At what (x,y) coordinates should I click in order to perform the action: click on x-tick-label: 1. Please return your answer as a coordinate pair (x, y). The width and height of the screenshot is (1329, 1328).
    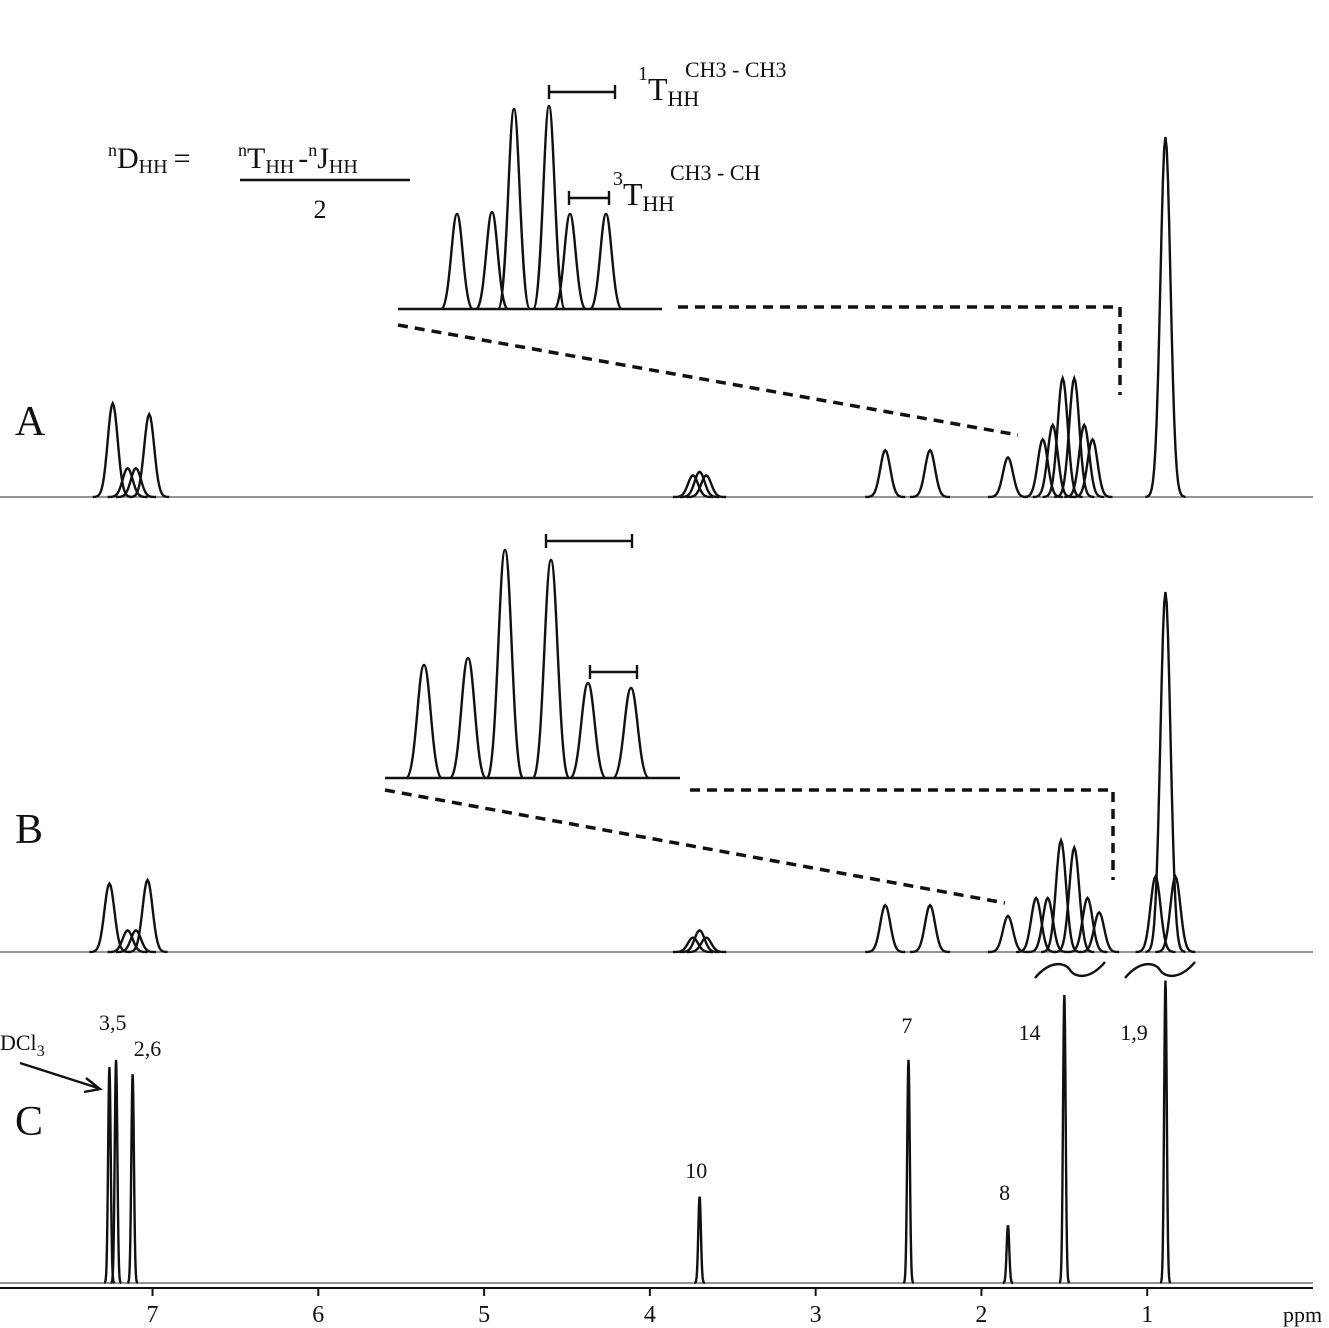
    Looking at the image, I should click on (1147, 1315).